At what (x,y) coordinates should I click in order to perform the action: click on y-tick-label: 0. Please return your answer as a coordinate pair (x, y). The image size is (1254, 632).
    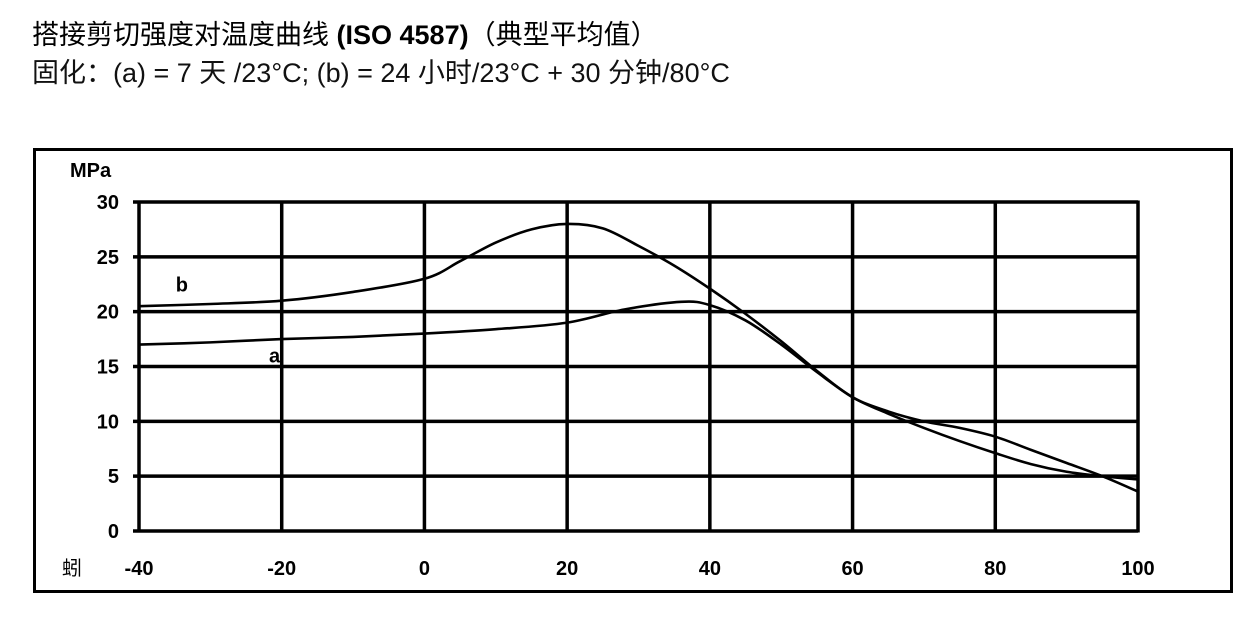
    Looking at the image, I should click on (113, 532).